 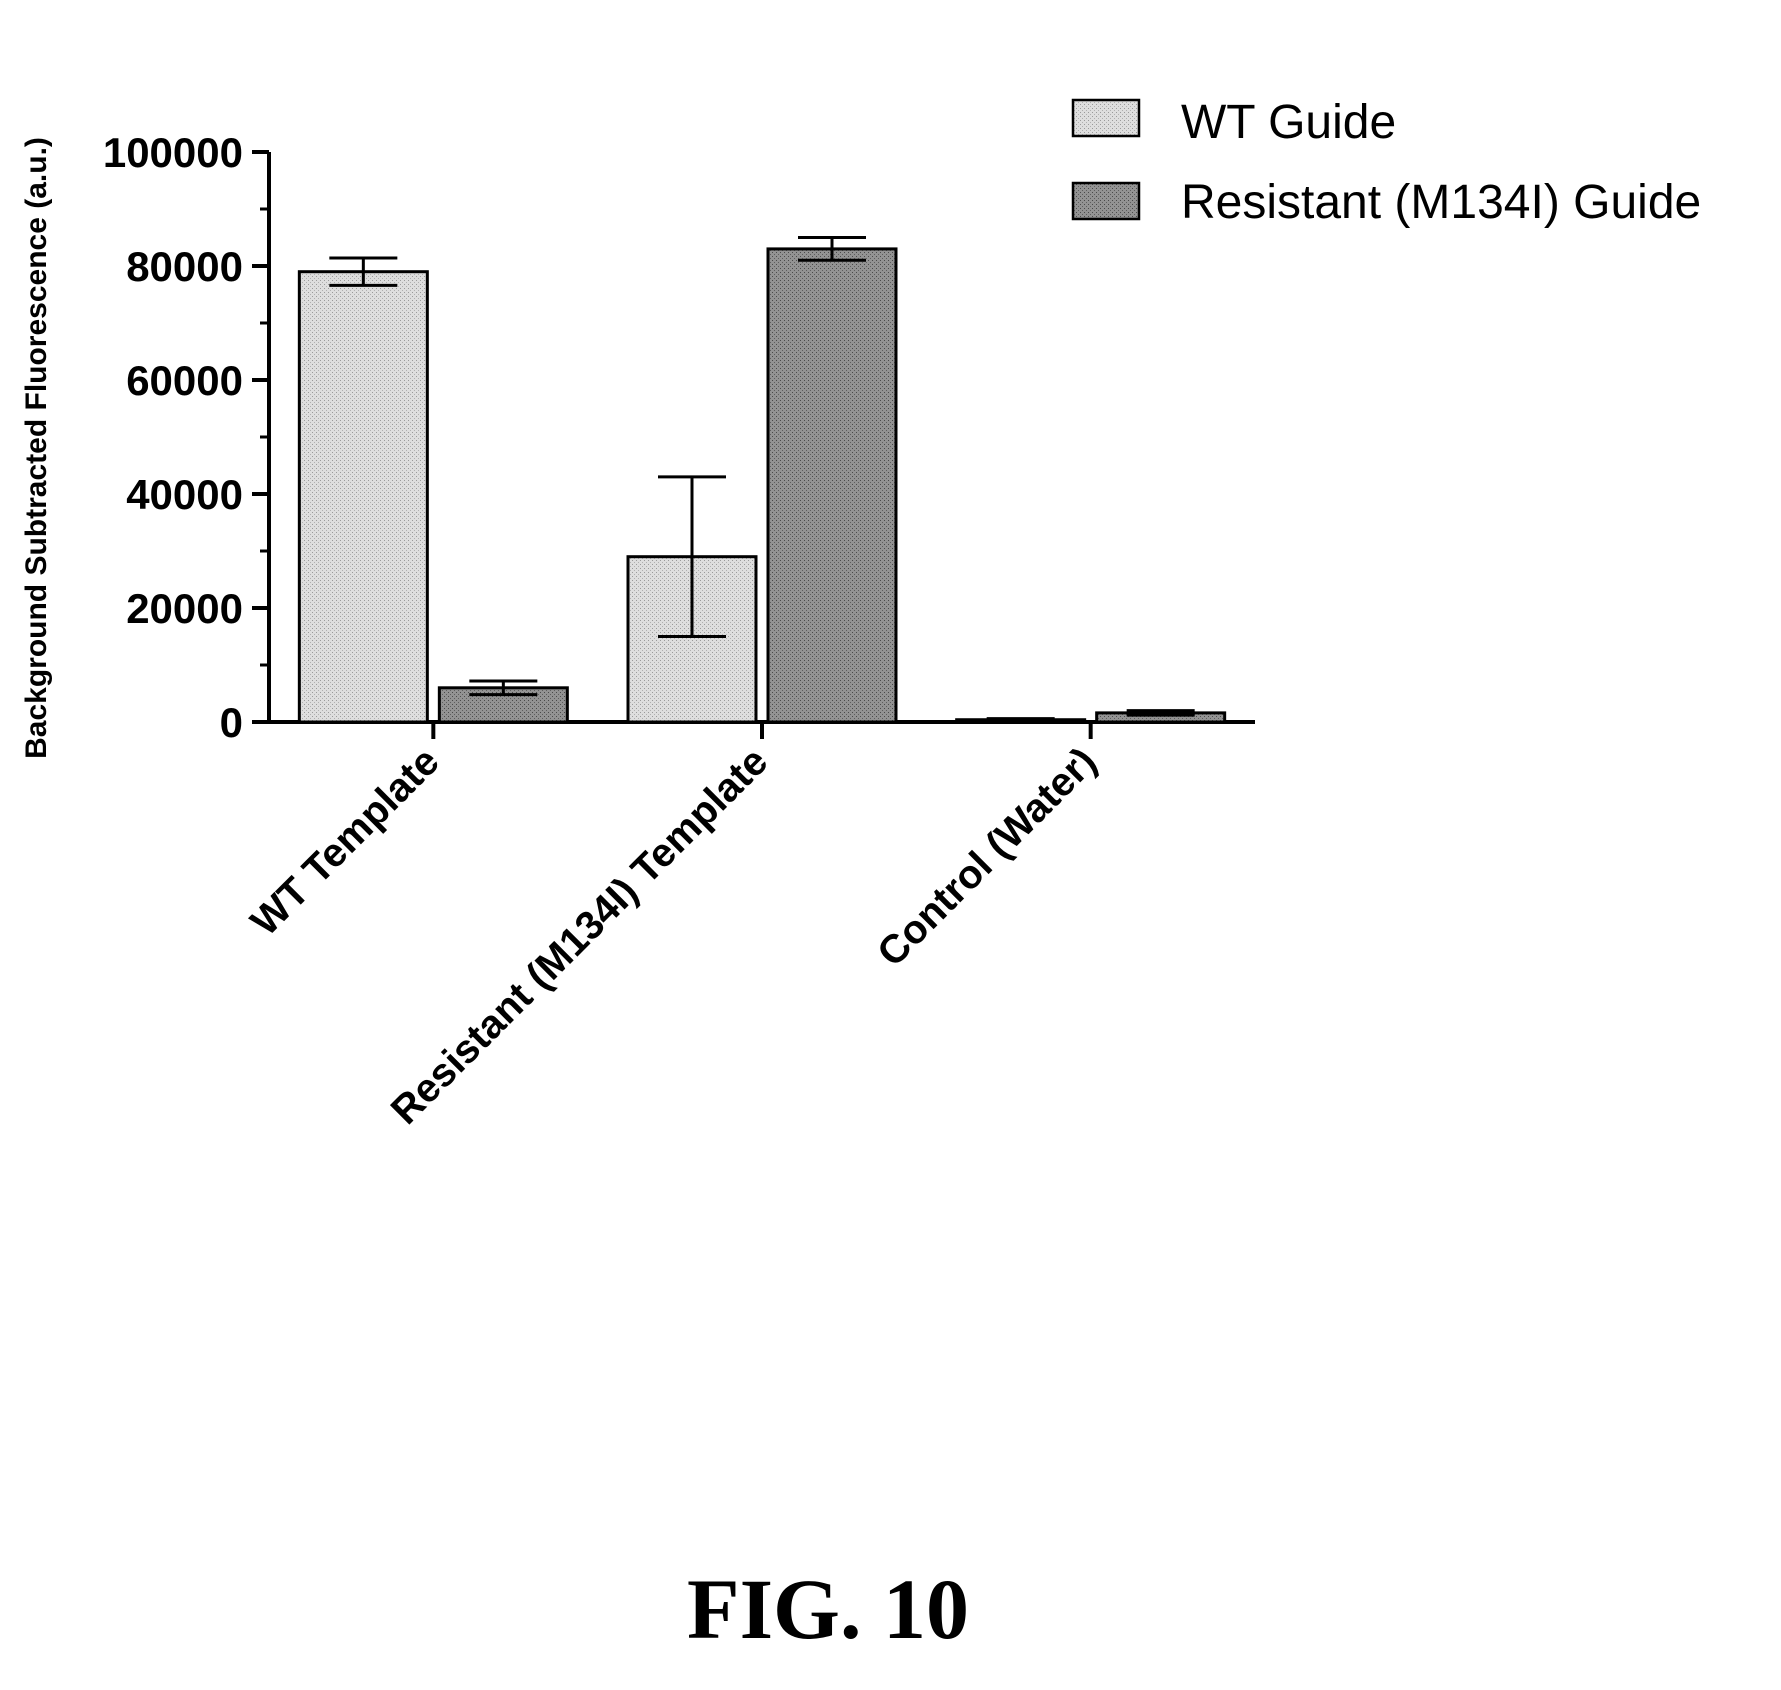 What do you see at coordinates (184, 266) in the screenshot?
I see `y-tick-label: 80000` at bounding box center [184, 266].